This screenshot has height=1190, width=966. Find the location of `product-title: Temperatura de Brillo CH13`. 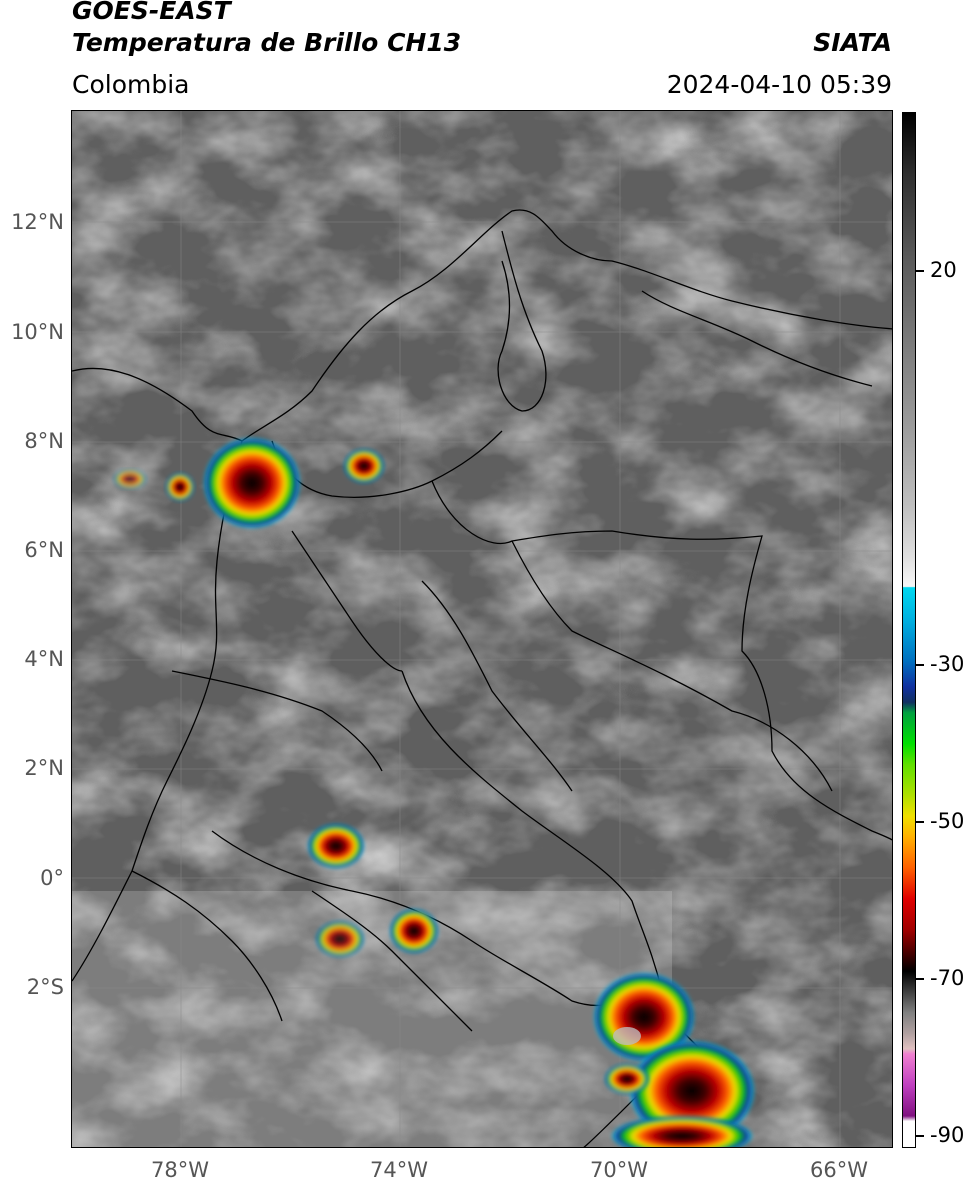

product-title: Temperatura de Brillo CH13 is located at coordinates (267, 42).